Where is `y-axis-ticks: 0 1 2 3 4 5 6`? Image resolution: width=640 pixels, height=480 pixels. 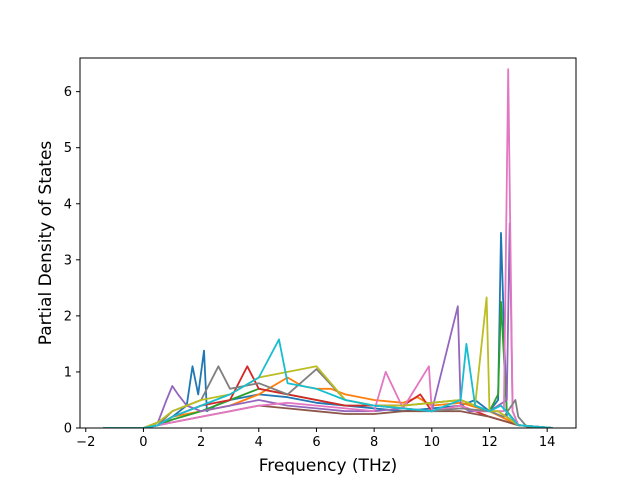
y-axis-ticks: 0 1 2 3 4 5 6 is located at coordinates (72, 261).